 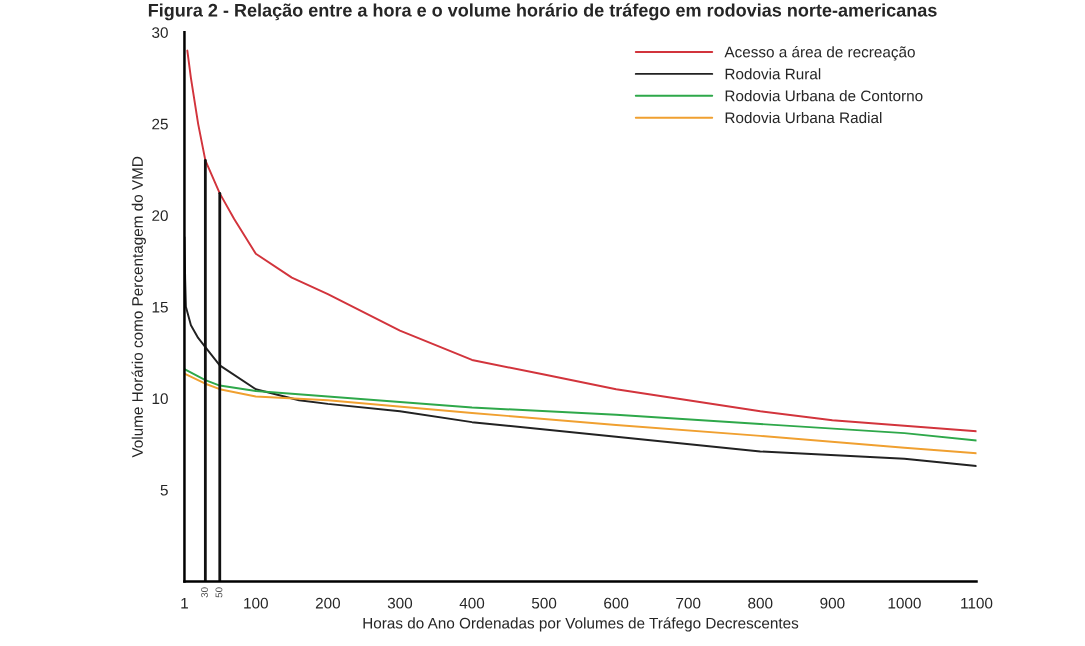 What do you see at coordinates (904, 603) in the screenshot?
I see `x-tick-label: 1000` at bounding box center [904, 603].